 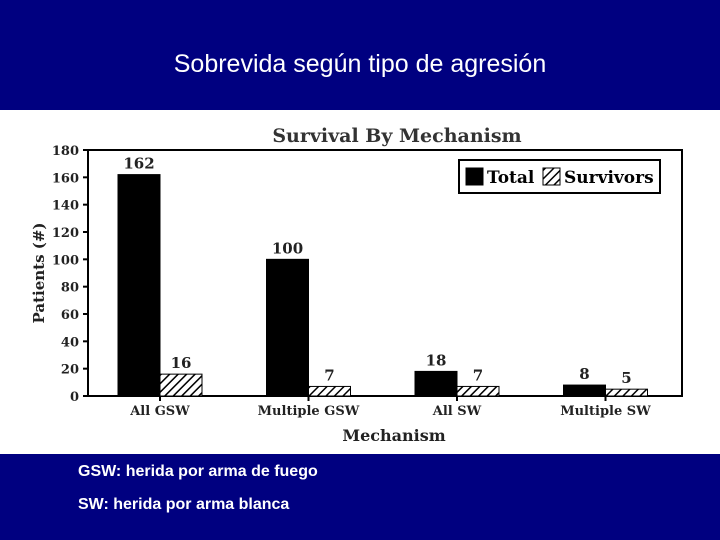 I want to click on data-label: 8, so click(x=584, y=374).